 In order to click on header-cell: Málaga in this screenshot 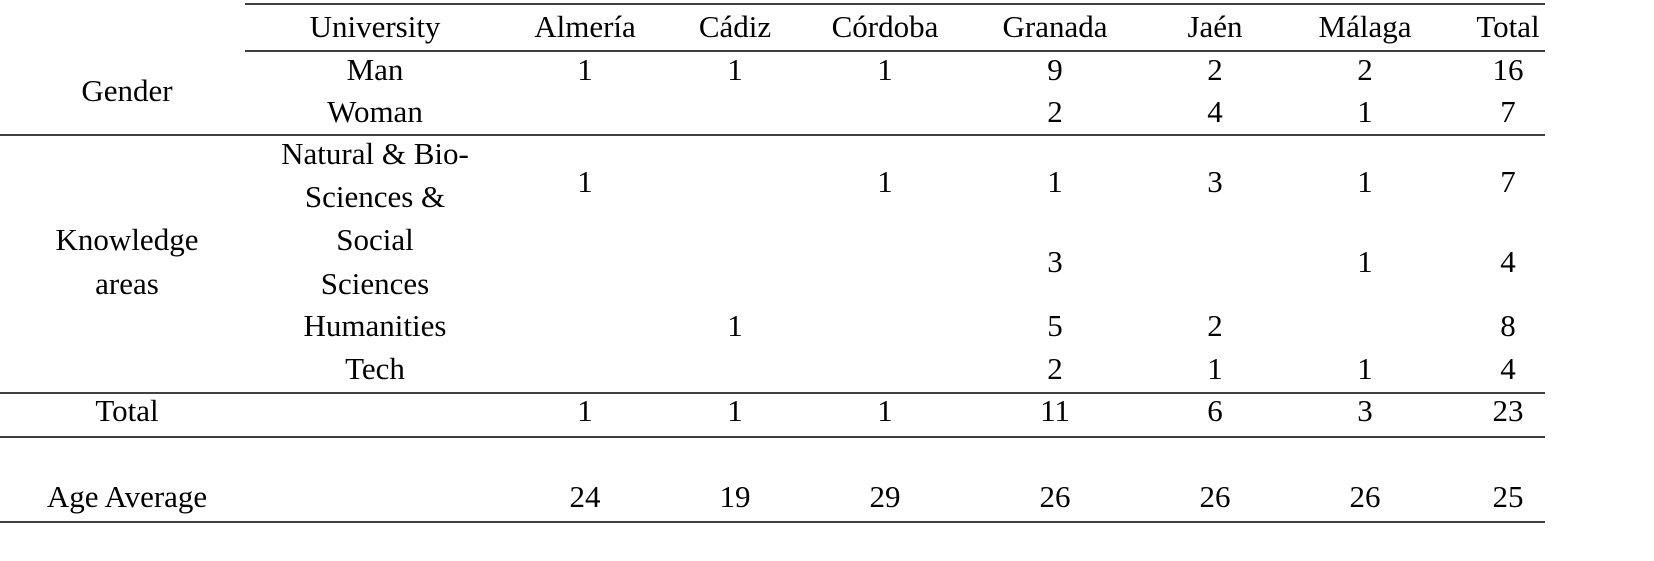, I will do `click(1365, 26)`.